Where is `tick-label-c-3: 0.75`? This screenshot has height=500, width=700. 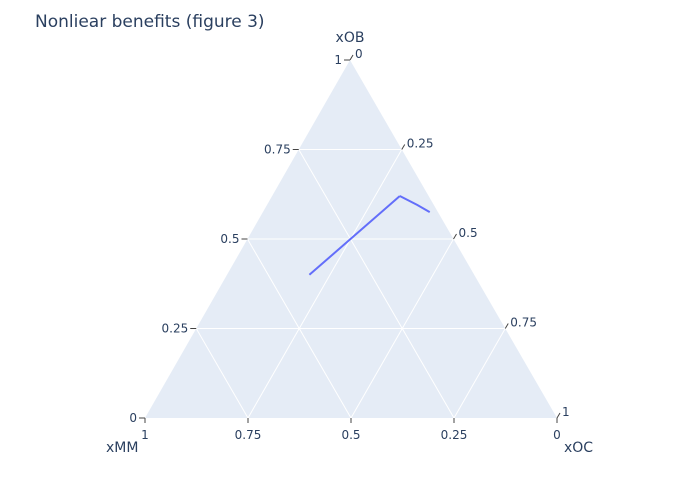
tick-label-c-3: 0.75 is located at coordinates (523, 323).